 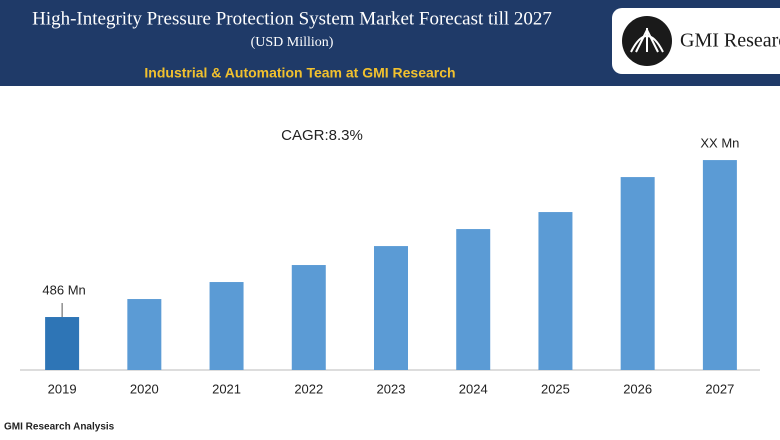 I want to click on chart-subtitle: (USD Million), so click(x=292, y=42).